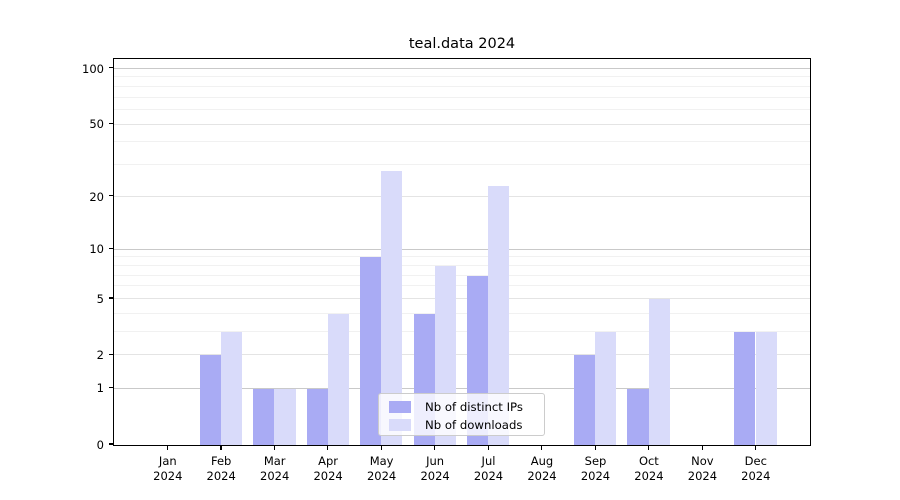 This screenshot has width=900, height=500. I want to click on x-tick-label-aug: Aug 2024, so click(542, 468).